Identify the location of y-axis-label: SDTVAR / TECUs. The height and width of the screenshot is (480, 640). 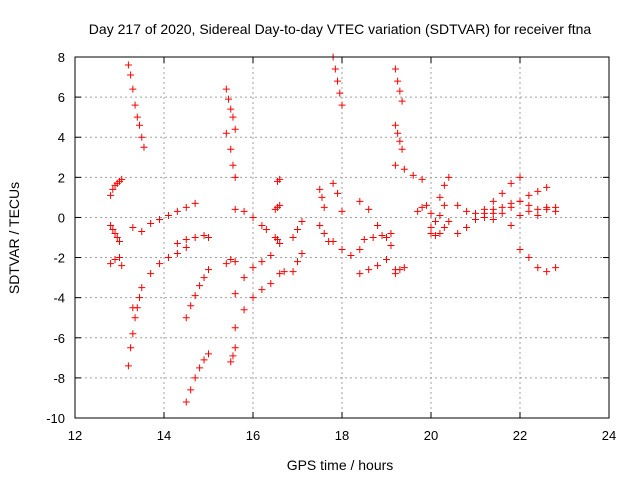
(14, 238).